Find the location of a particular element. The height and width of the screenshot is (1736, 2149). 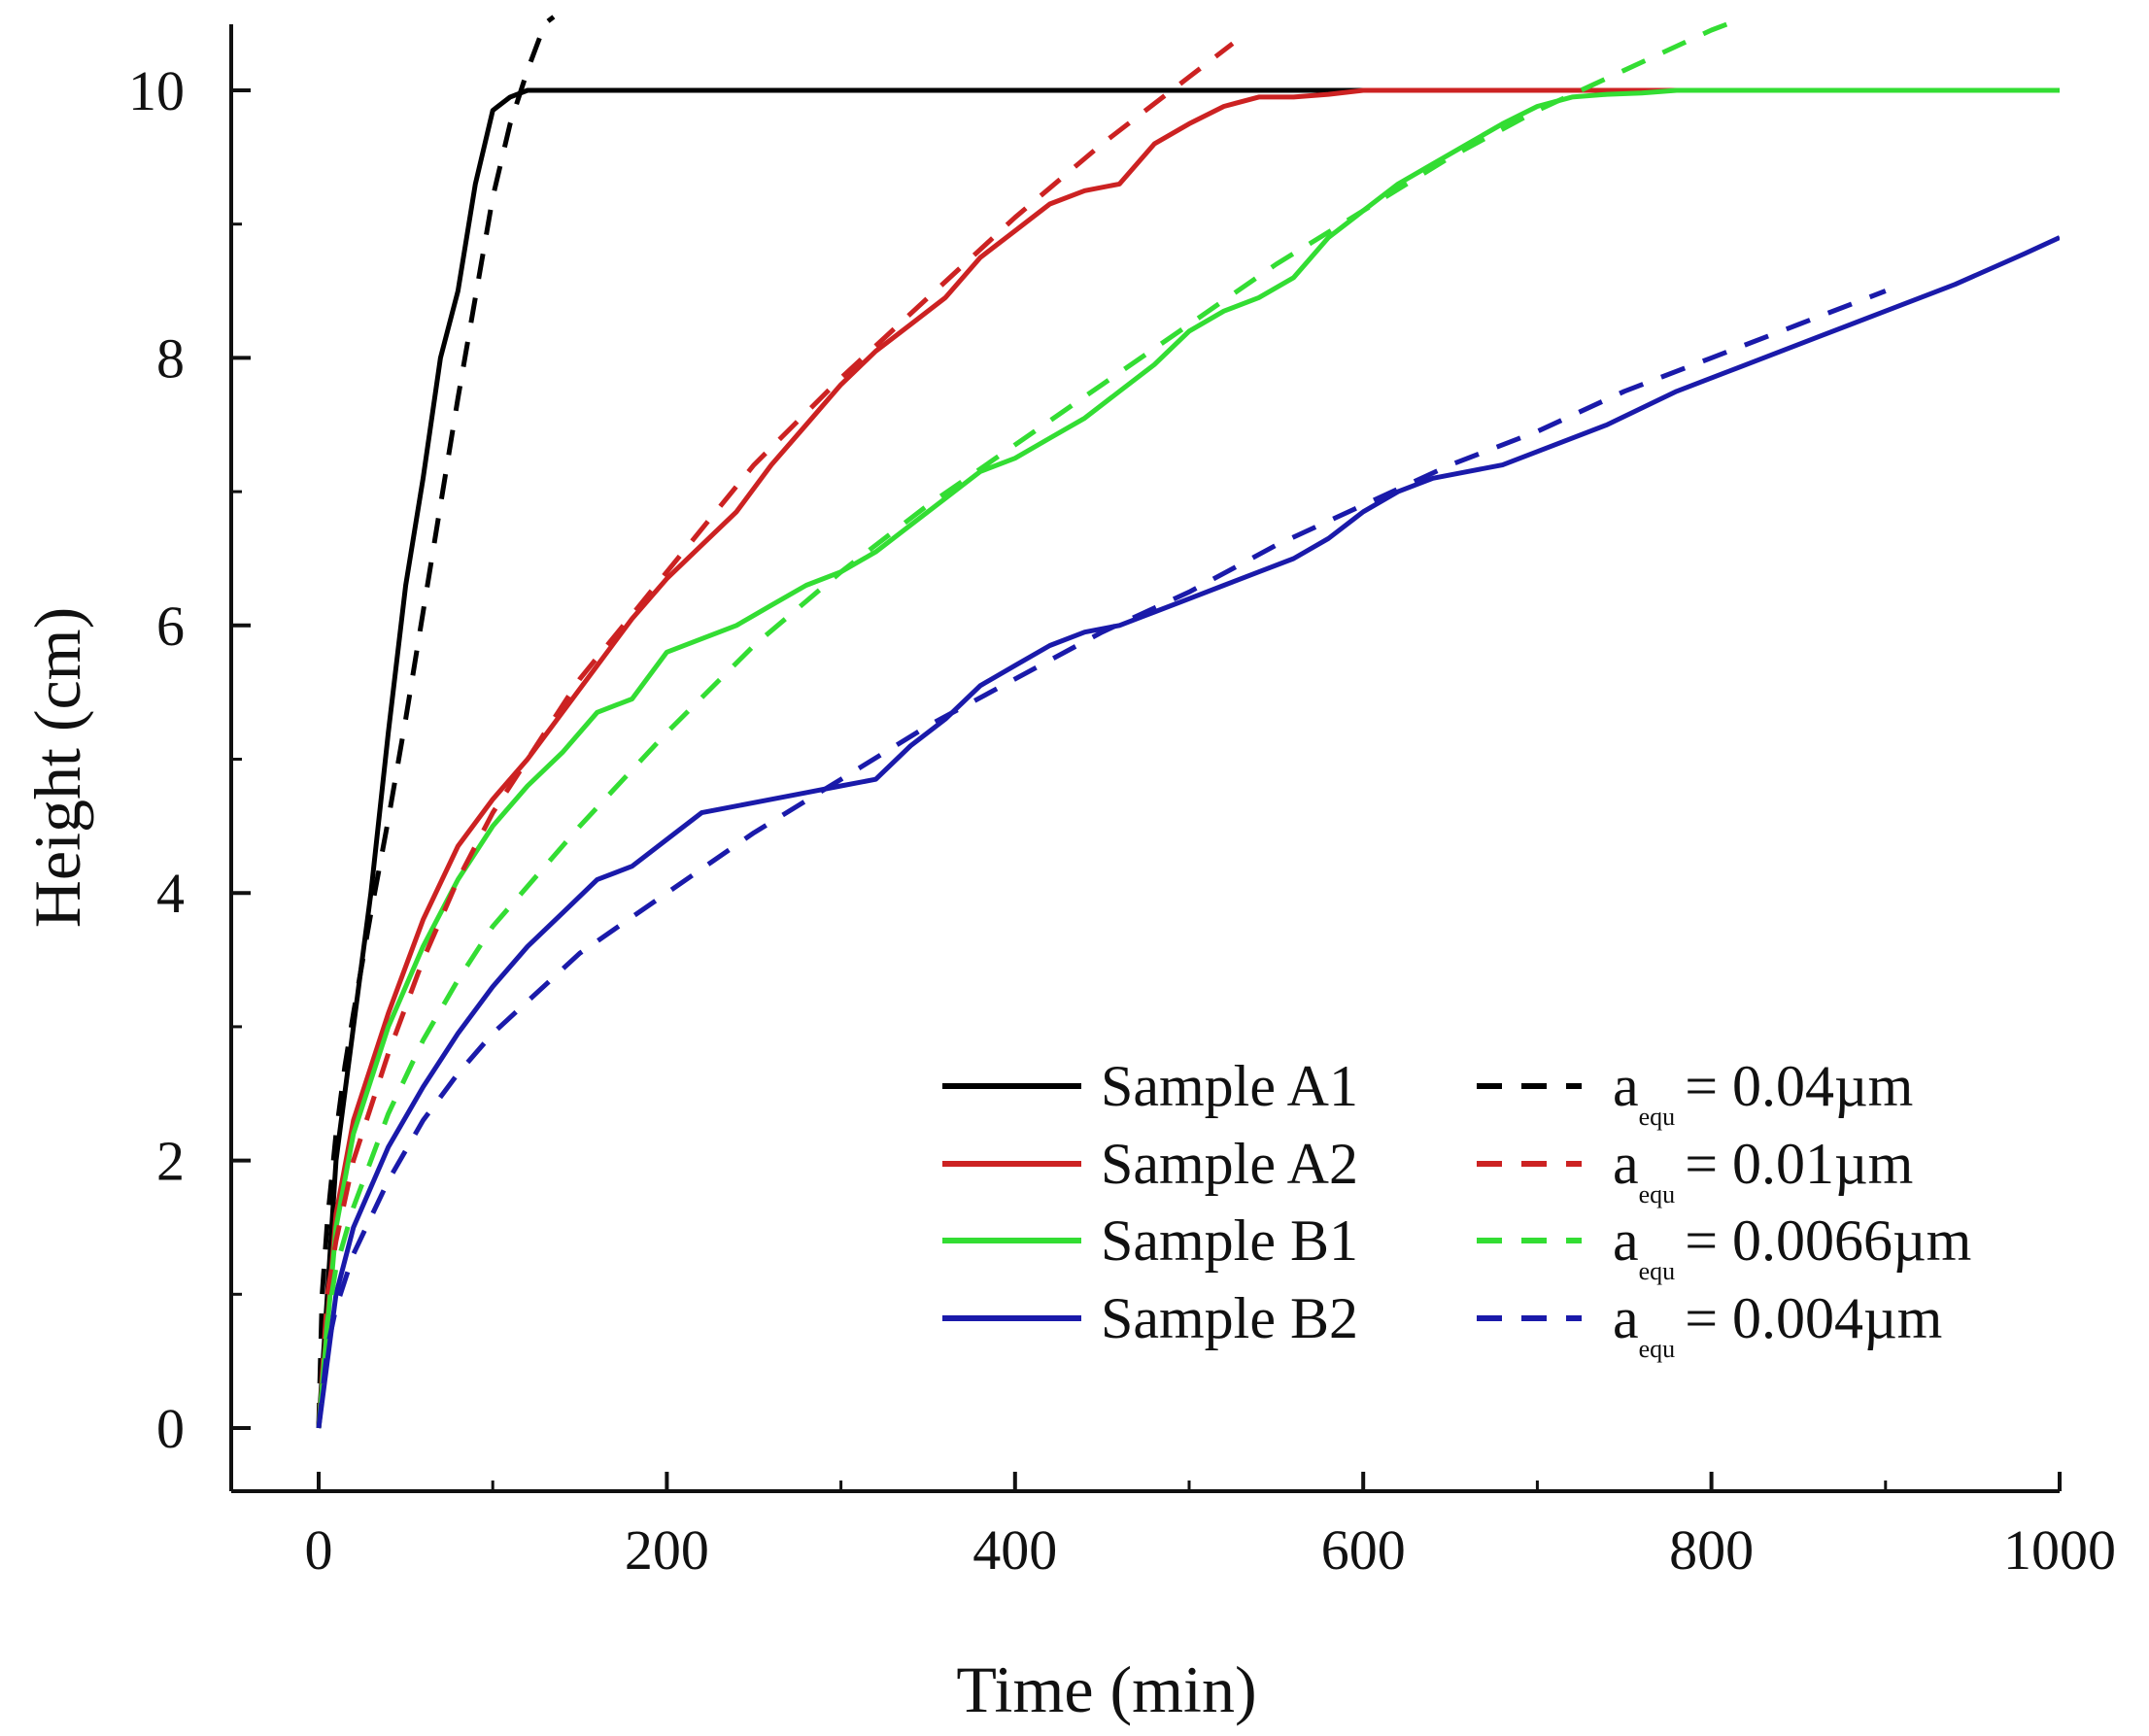

x-tick-label-0: 0 is located at coordinates (319, 1550).